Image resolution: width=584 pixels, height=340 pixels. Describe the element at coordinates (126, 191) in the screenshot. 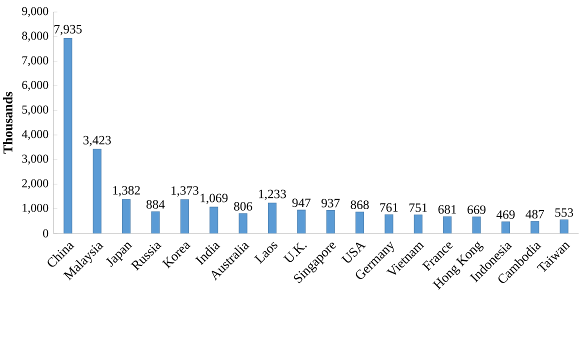

I see `data-label: 1,382` at that location.